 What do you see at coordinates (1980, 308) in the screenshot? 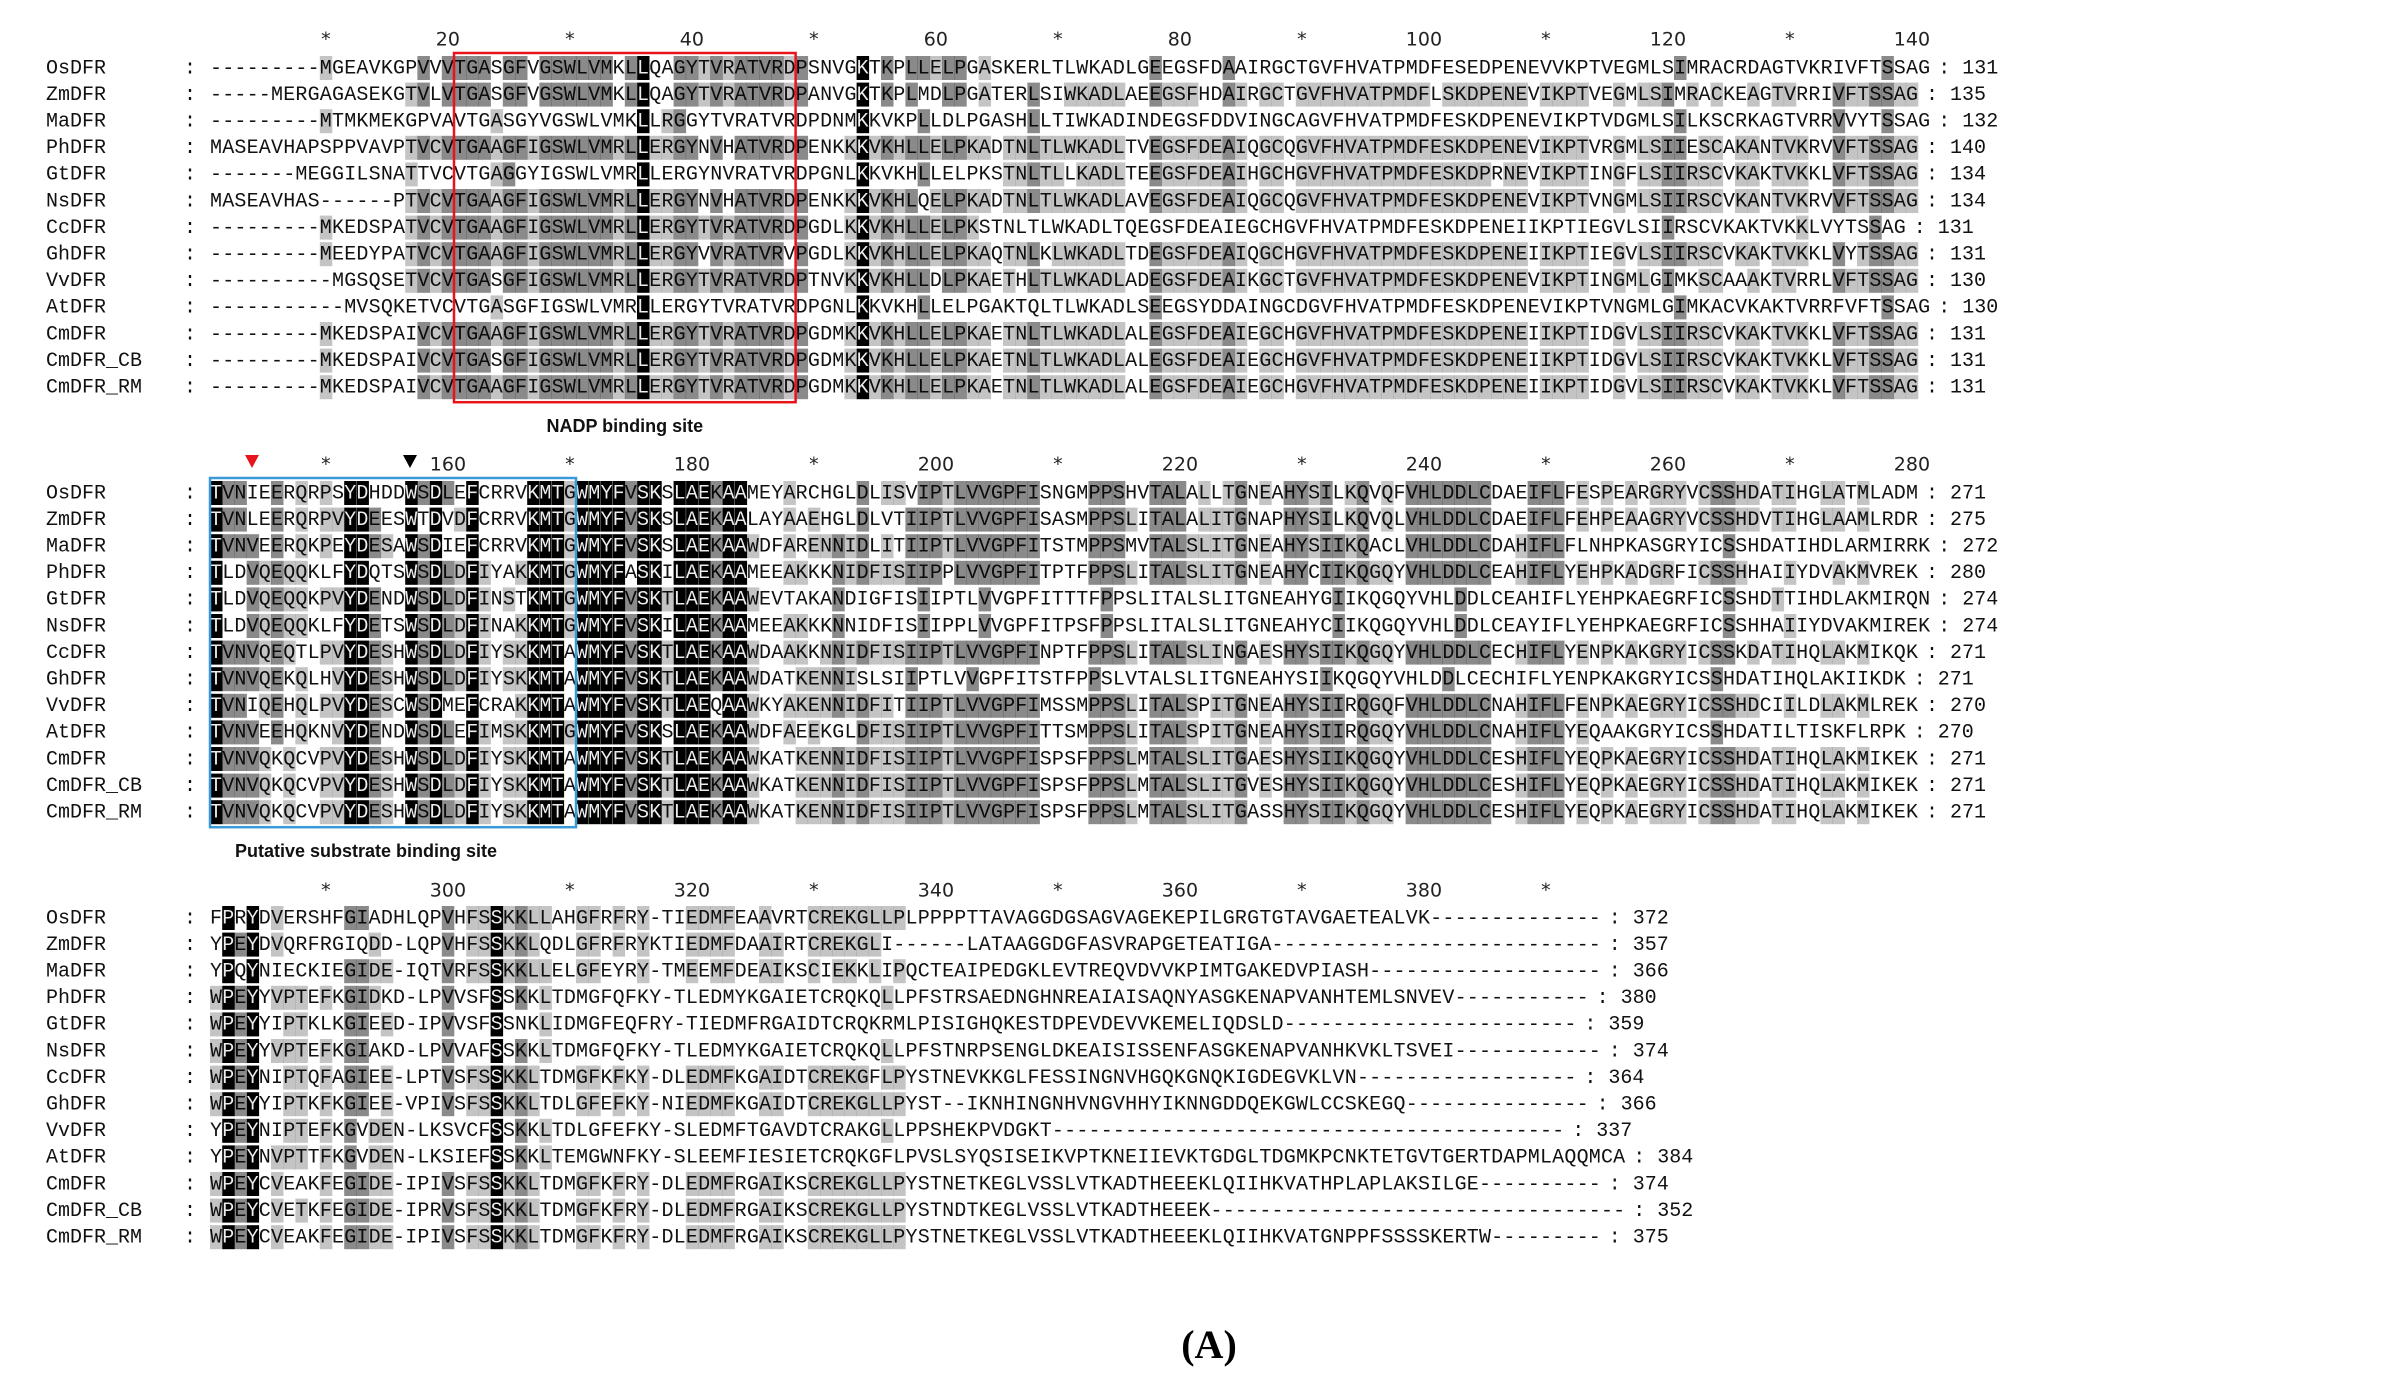
I see `residue-count: 130` at bounding box center [1980, 308].